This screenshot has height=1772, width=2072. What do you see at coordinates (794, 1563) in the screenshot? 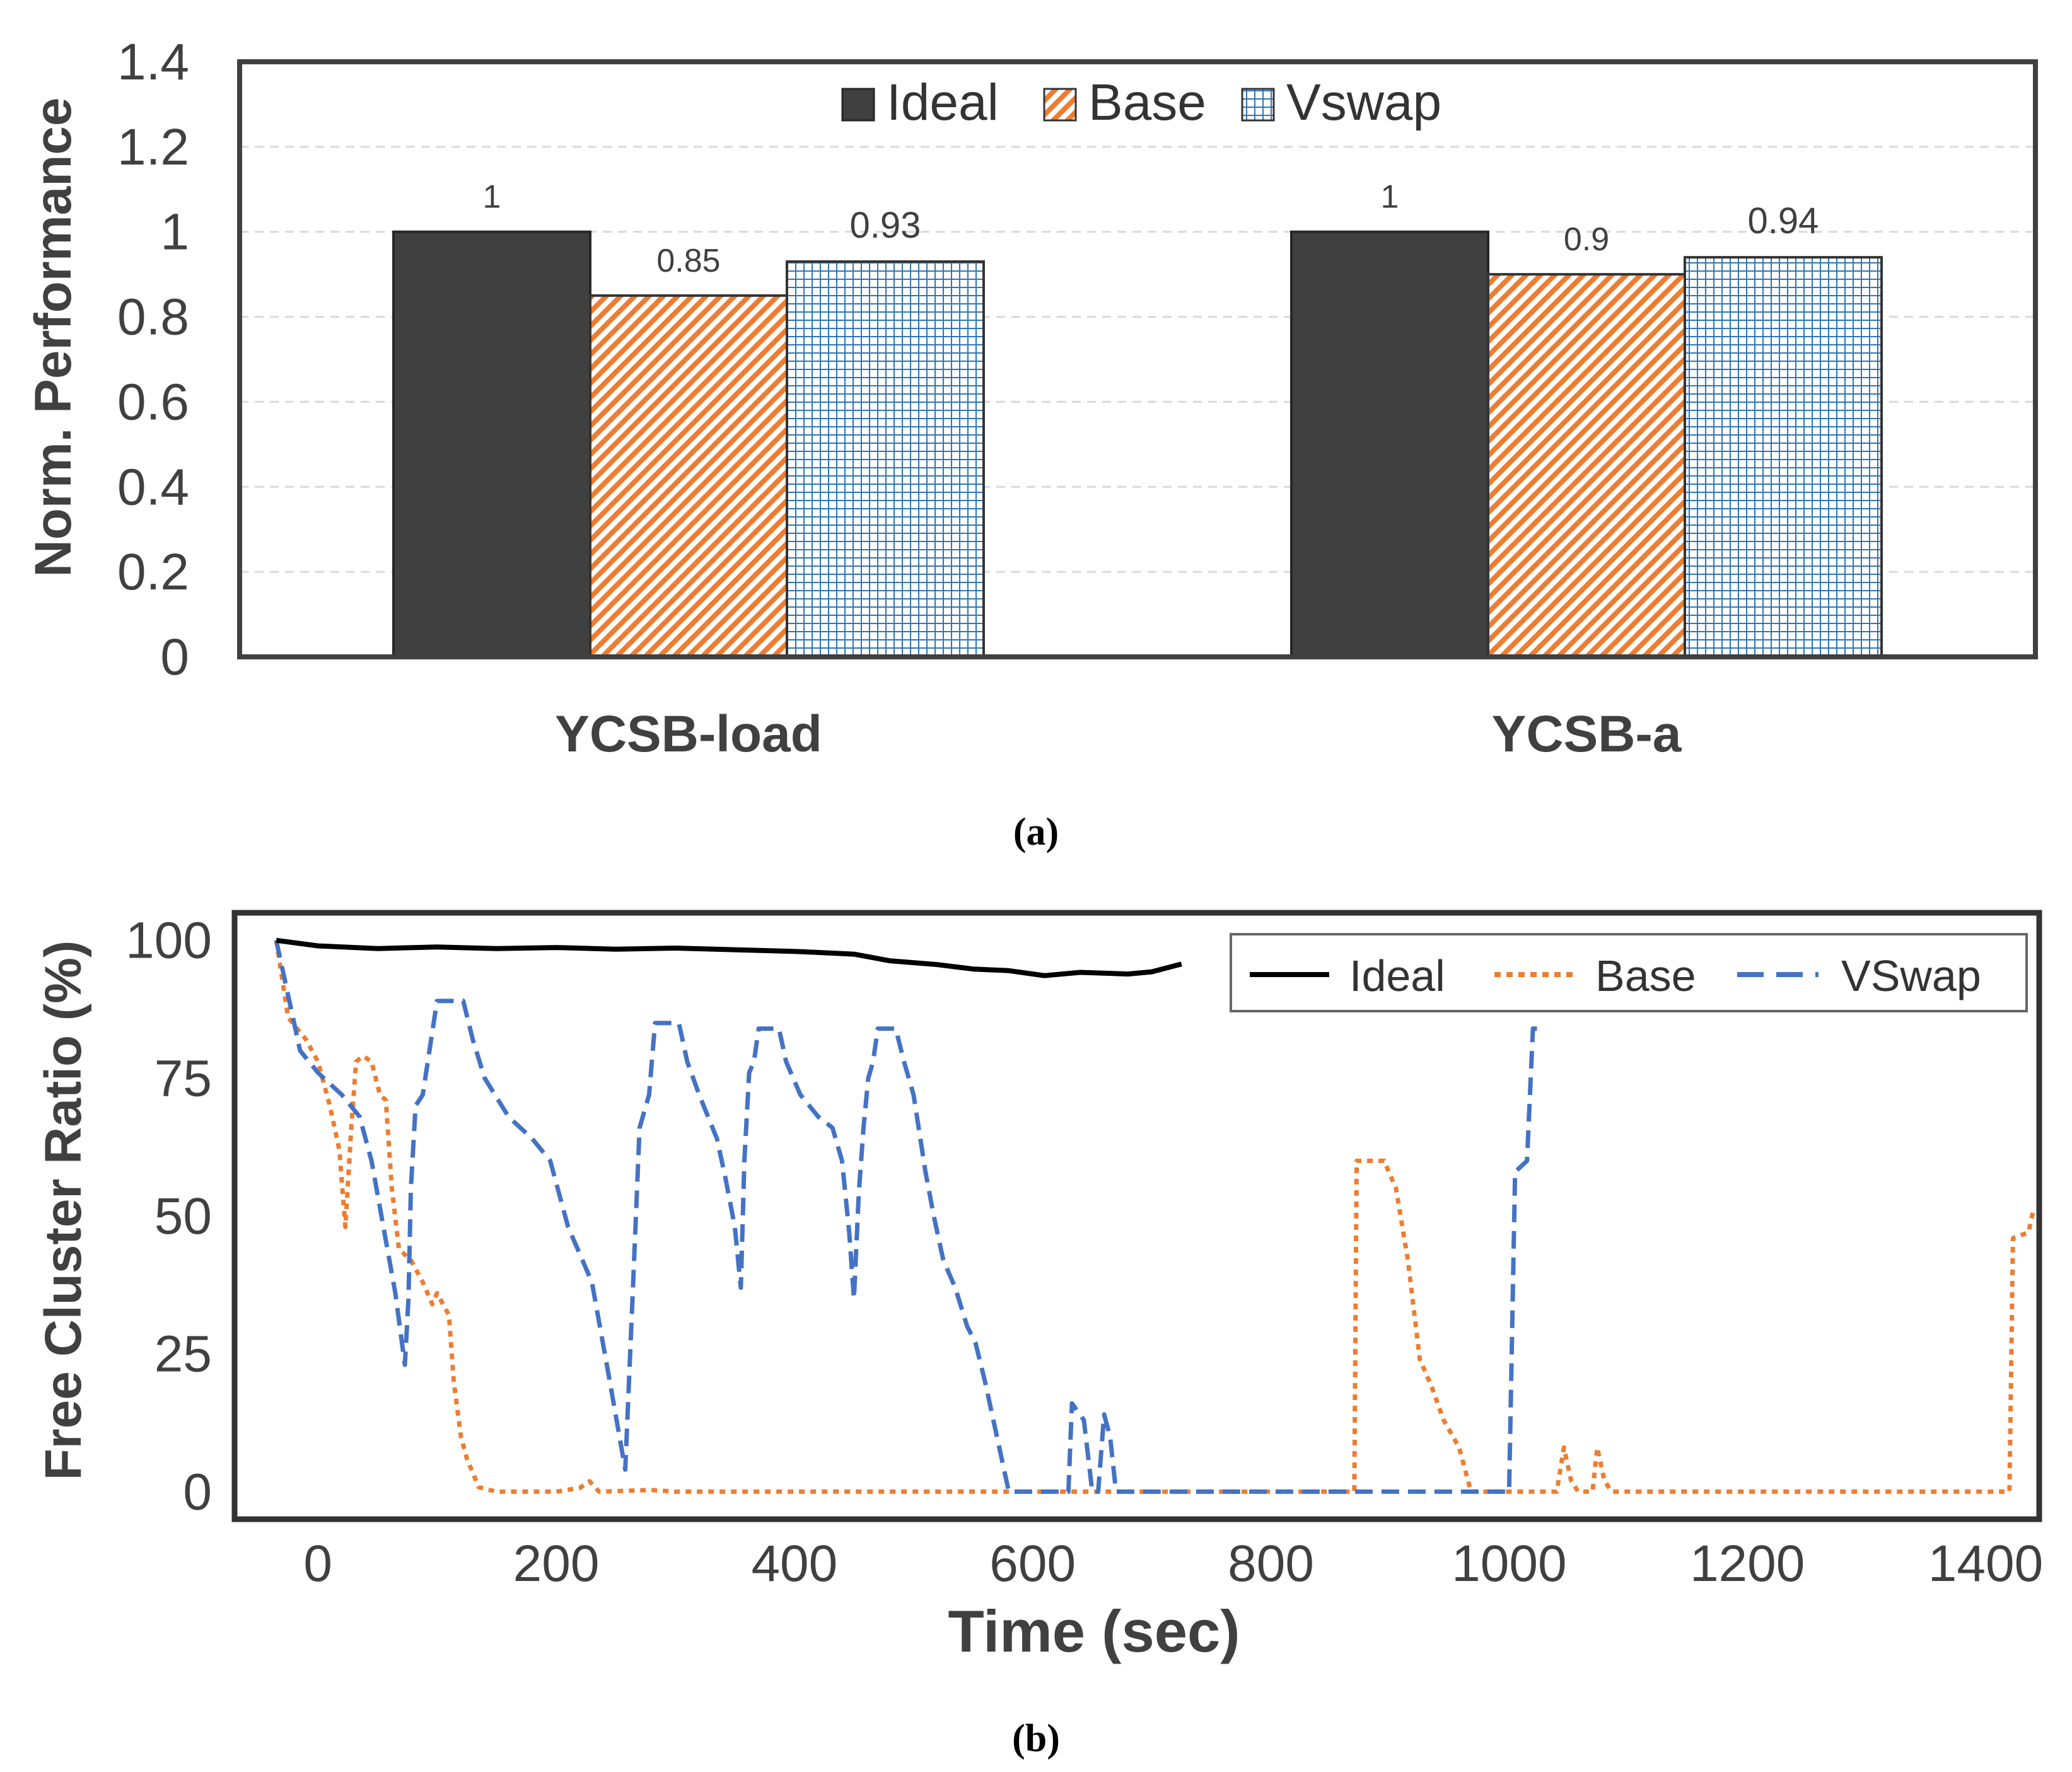
I see `x-tick-b-label: 400` at bounding box center [794, 1563].